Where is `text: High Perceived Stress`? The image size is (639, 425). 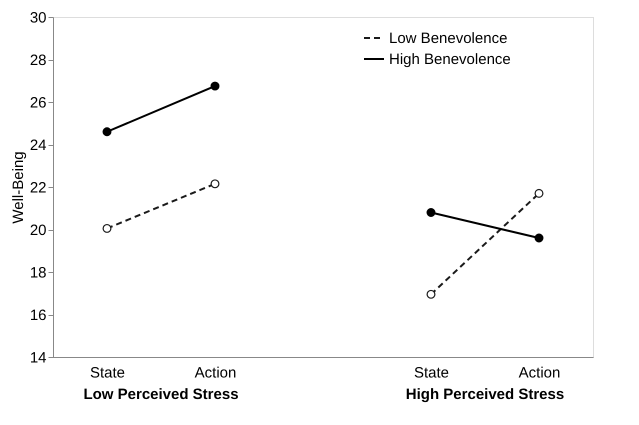 text: High Perceived Stress is located at coordinates (485, 394).